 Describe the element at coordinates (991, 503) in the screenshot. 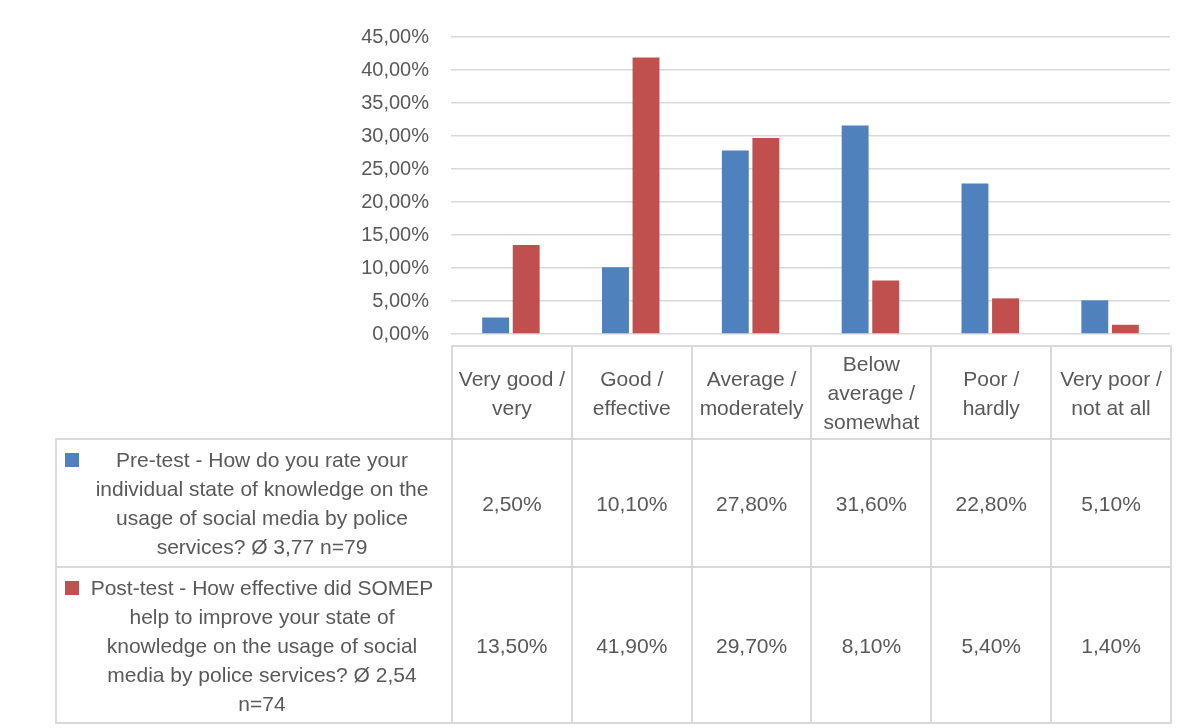

I see `data-label: 22,80%` at that location.